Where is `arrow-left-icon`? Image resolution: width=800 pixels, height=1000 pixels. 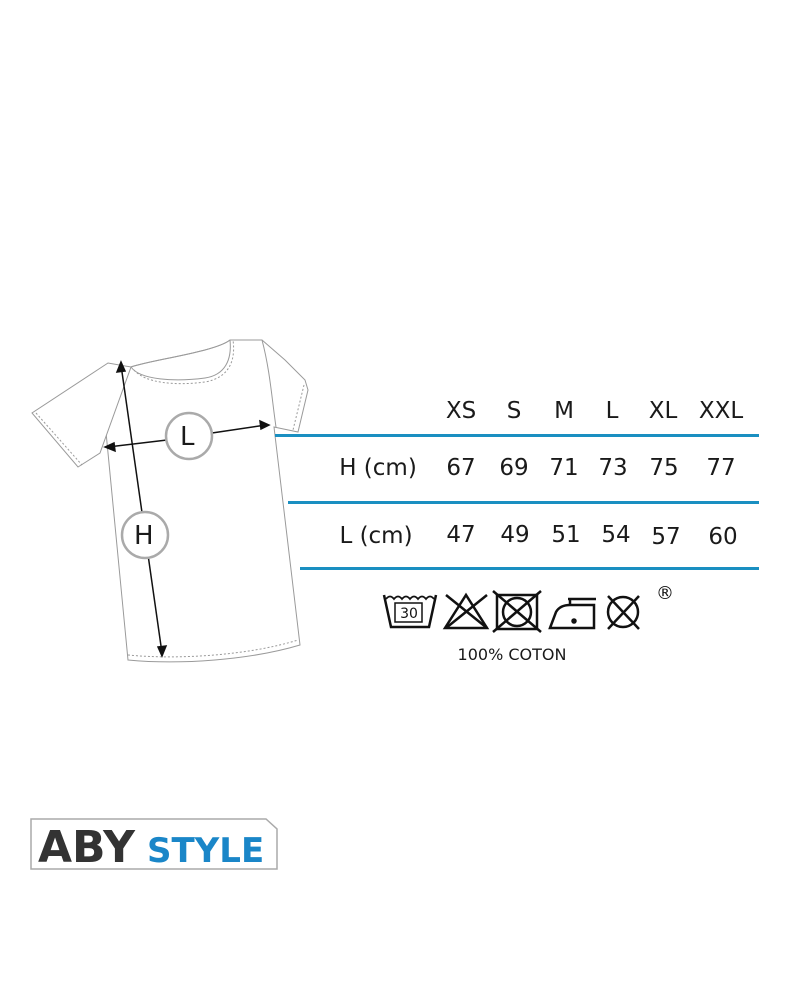 arrow-left-icon is located at coordinates (109, 447).